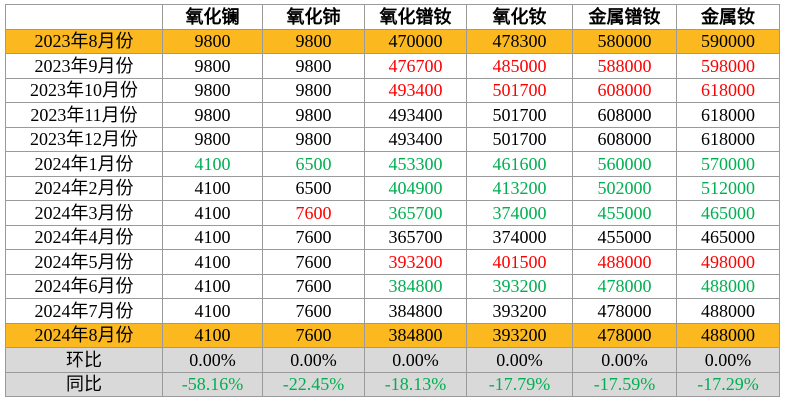  I want to click on data-row: 2024年4月份 4100 7600 365700 374000 455000 465000, so click(392, 237).